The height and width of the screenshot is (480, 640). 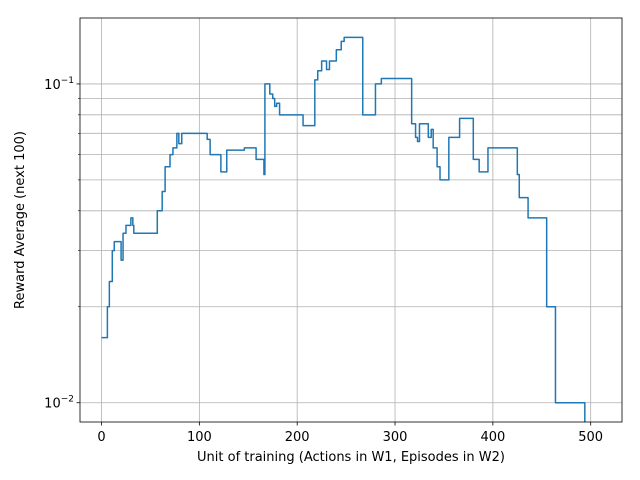 I want to click on x-tick-label: 200, so click(x=297, y=437).